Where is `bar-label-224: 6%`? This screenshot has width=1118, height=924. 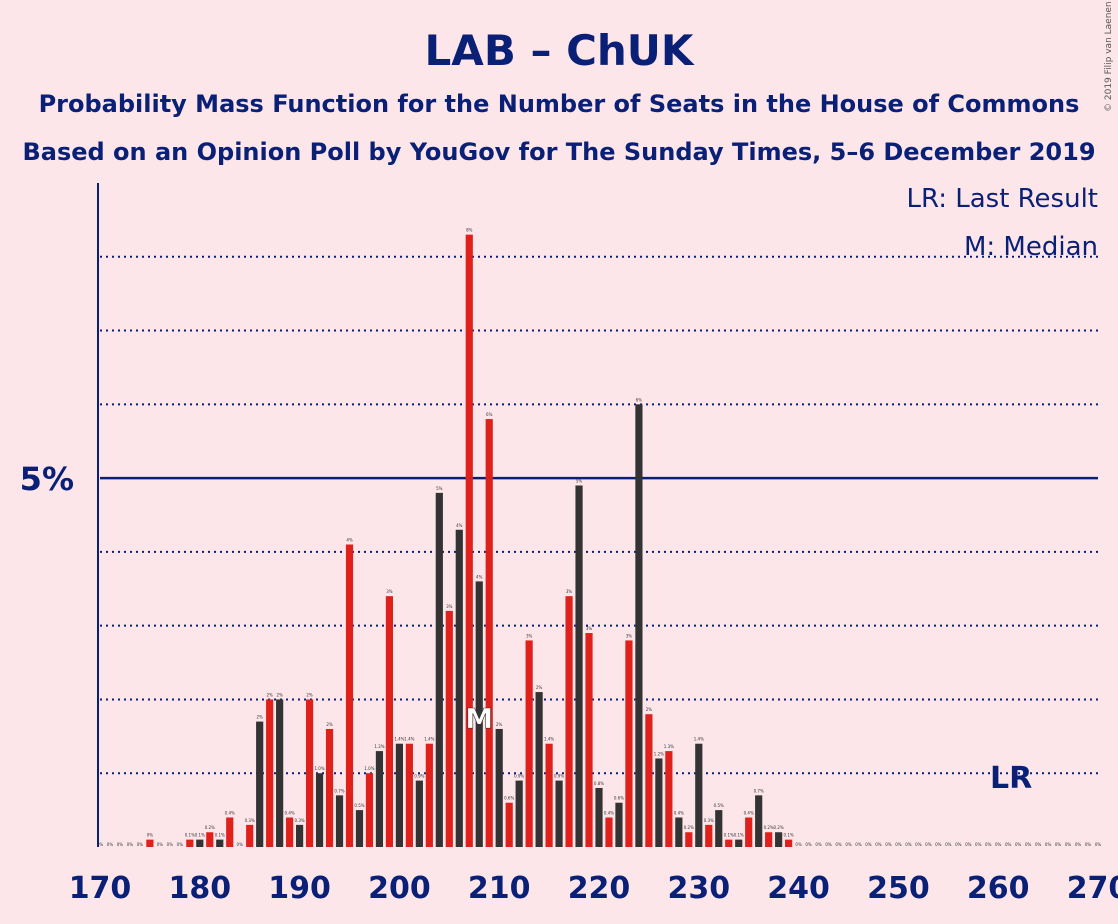 bar-label-224: 6% is located at coordinates (639, 399).